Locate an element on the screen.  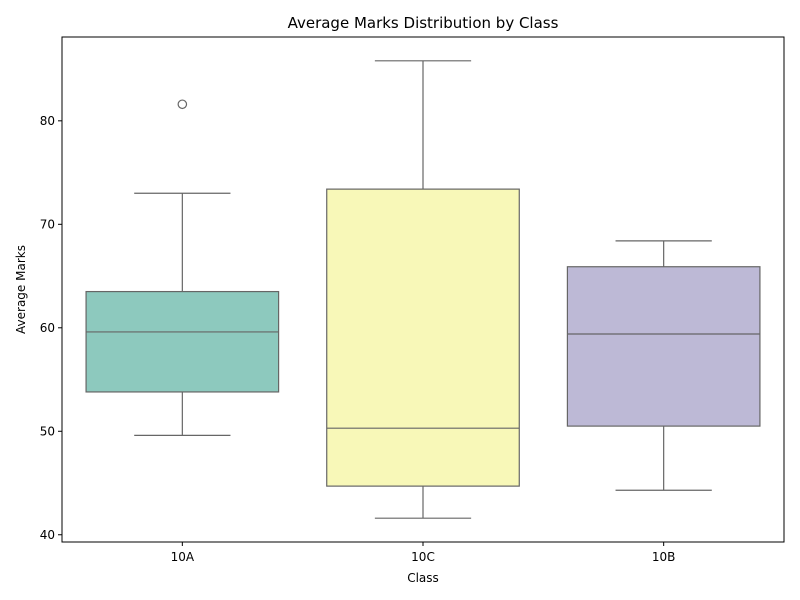
outlier-point is located at coordinates (182, 104).